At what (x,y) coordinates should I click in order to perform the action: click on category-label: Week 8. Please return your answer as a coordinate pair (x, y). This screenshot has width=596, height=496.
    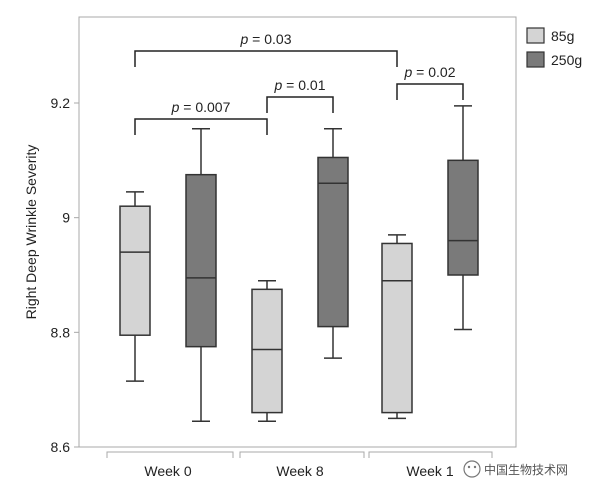
    Looking at the image, I should click on (299, 471).